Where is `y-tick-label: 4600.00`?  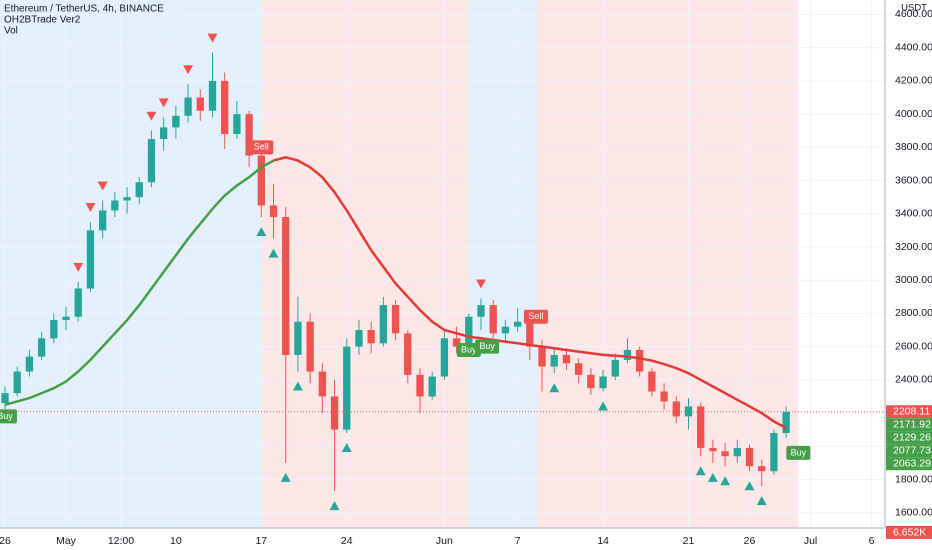
y-tick-label: 4600.00 is located at coordinates (913, 14).